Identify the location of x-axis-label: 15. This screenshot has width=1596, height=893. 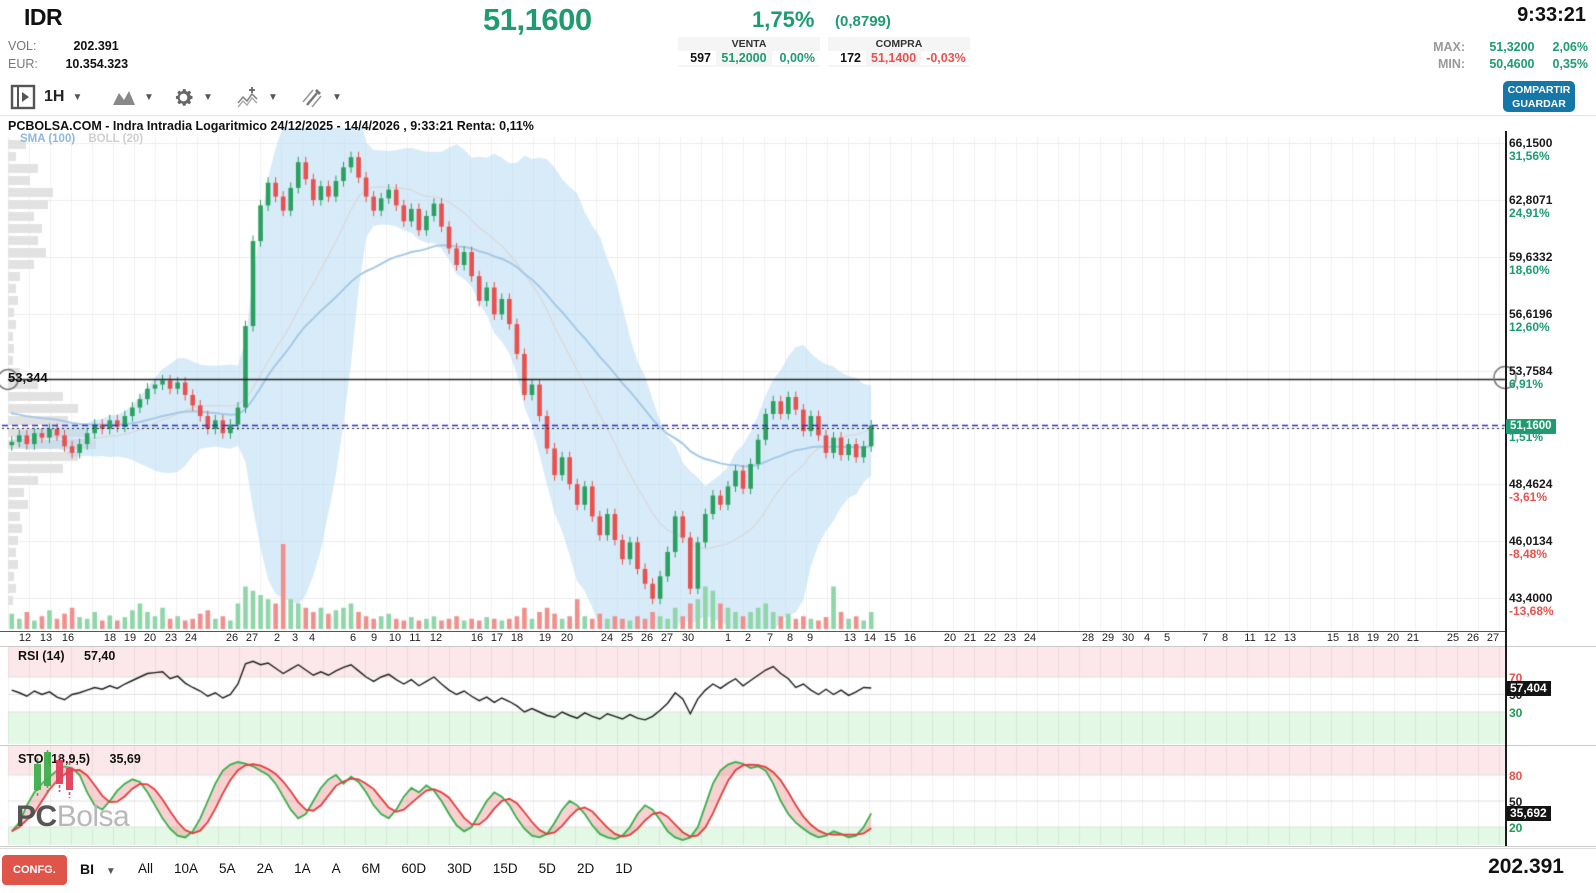
(890, 638).